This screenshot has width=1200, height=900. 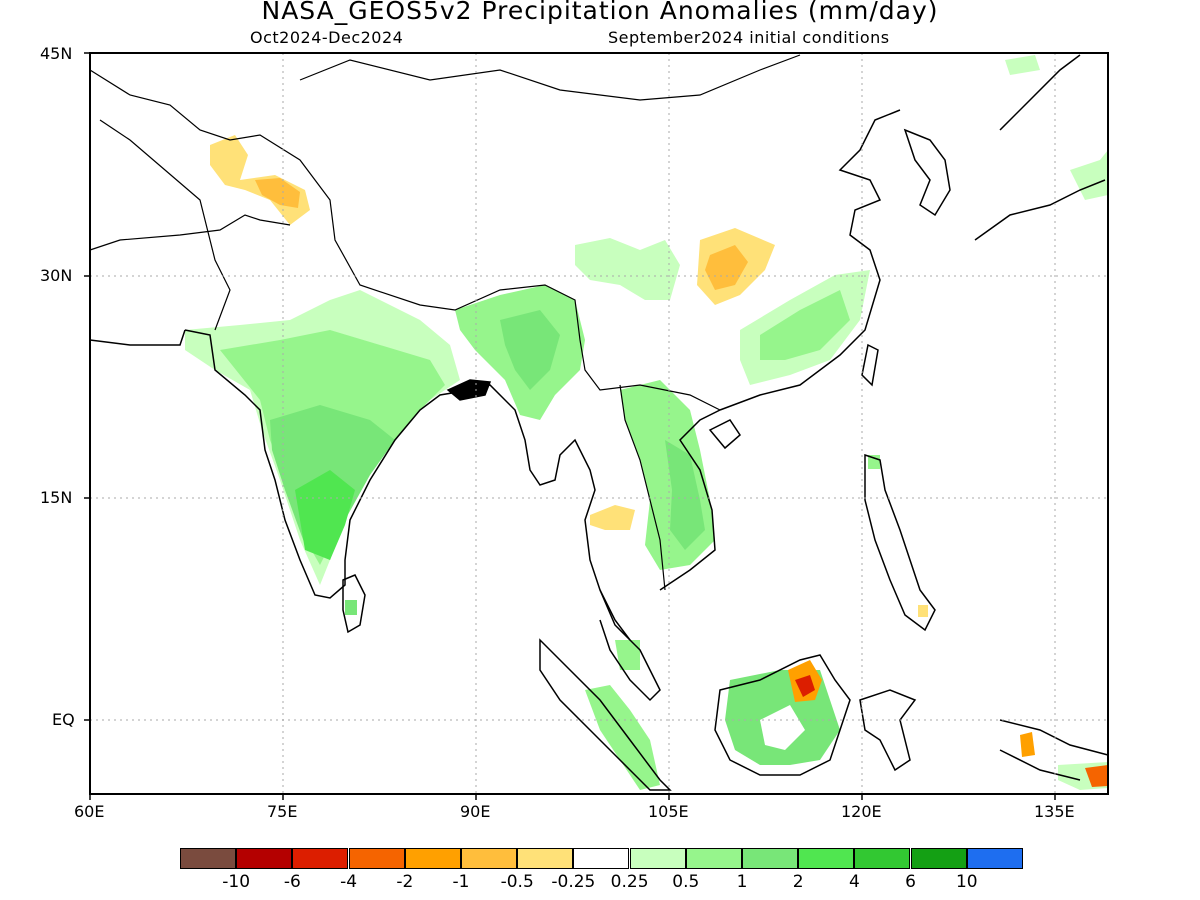 What do you see at coordinates (742, 882) in the screenshot?
I see `legend-label: 1` at bounding box center [742, 882].